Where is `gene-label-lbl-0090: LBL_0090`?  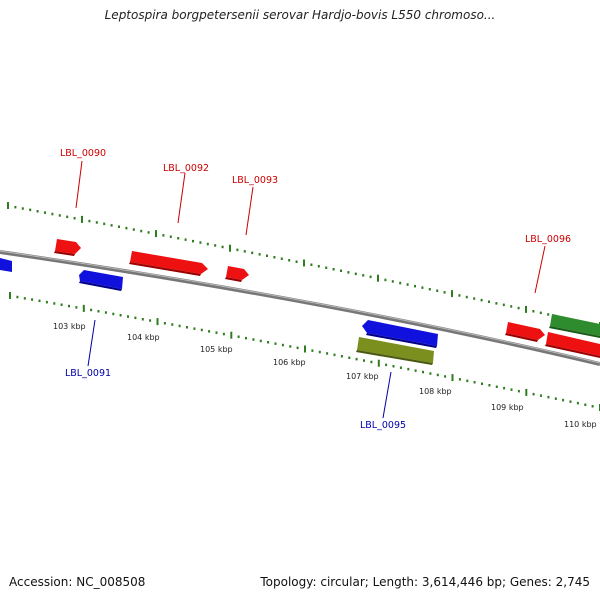
gene-label-lbl-0090: LBL_0090 is located at coordinates (83, 153).